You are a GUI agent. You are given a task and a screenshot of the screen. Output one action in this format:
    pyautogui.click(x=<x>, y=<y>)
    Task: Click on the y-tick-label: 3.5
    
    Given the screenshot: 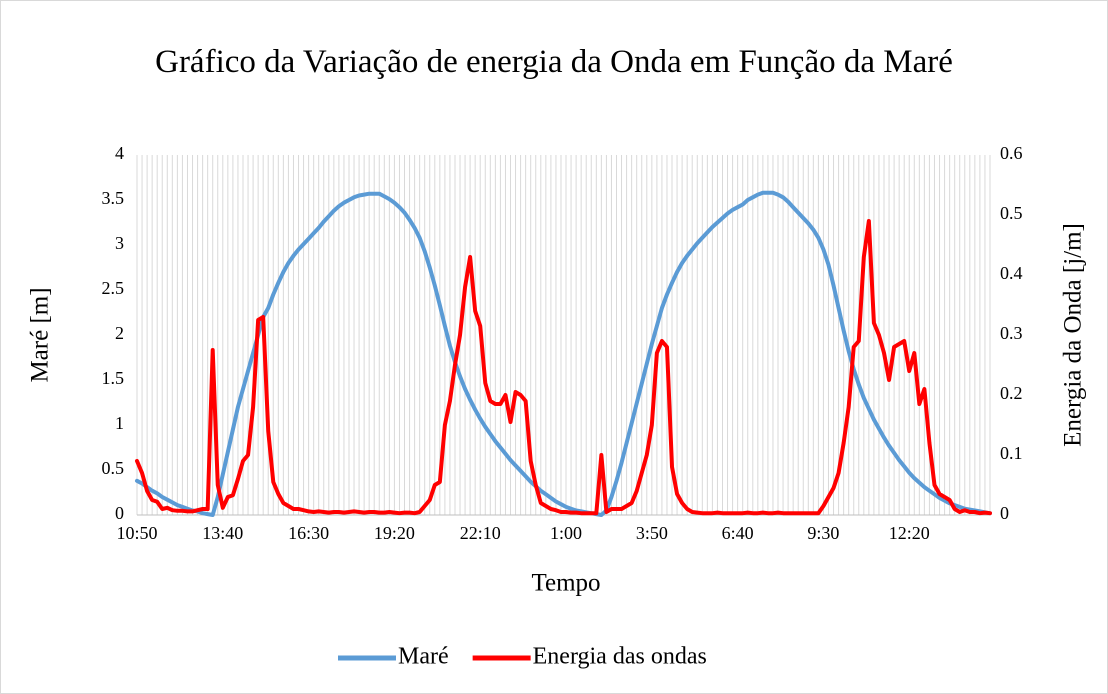 What is the action you would take?
    pyautogui.click(x=113, y=198)
    